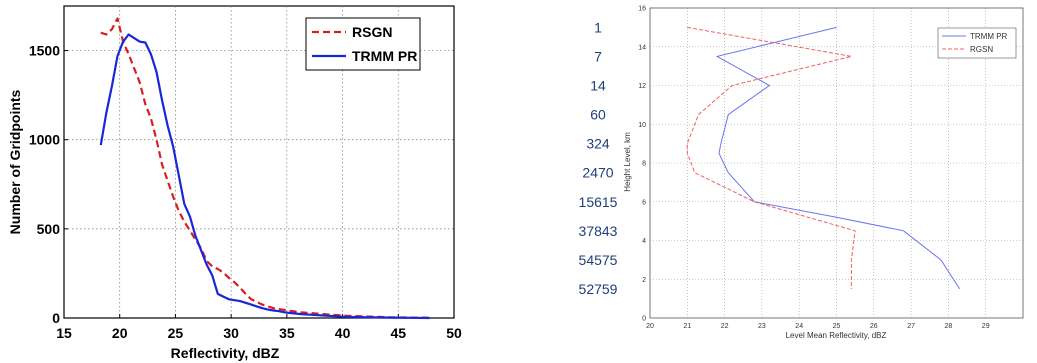  I want to click on chart2-x-tick-label: 24, so click(799, 326).